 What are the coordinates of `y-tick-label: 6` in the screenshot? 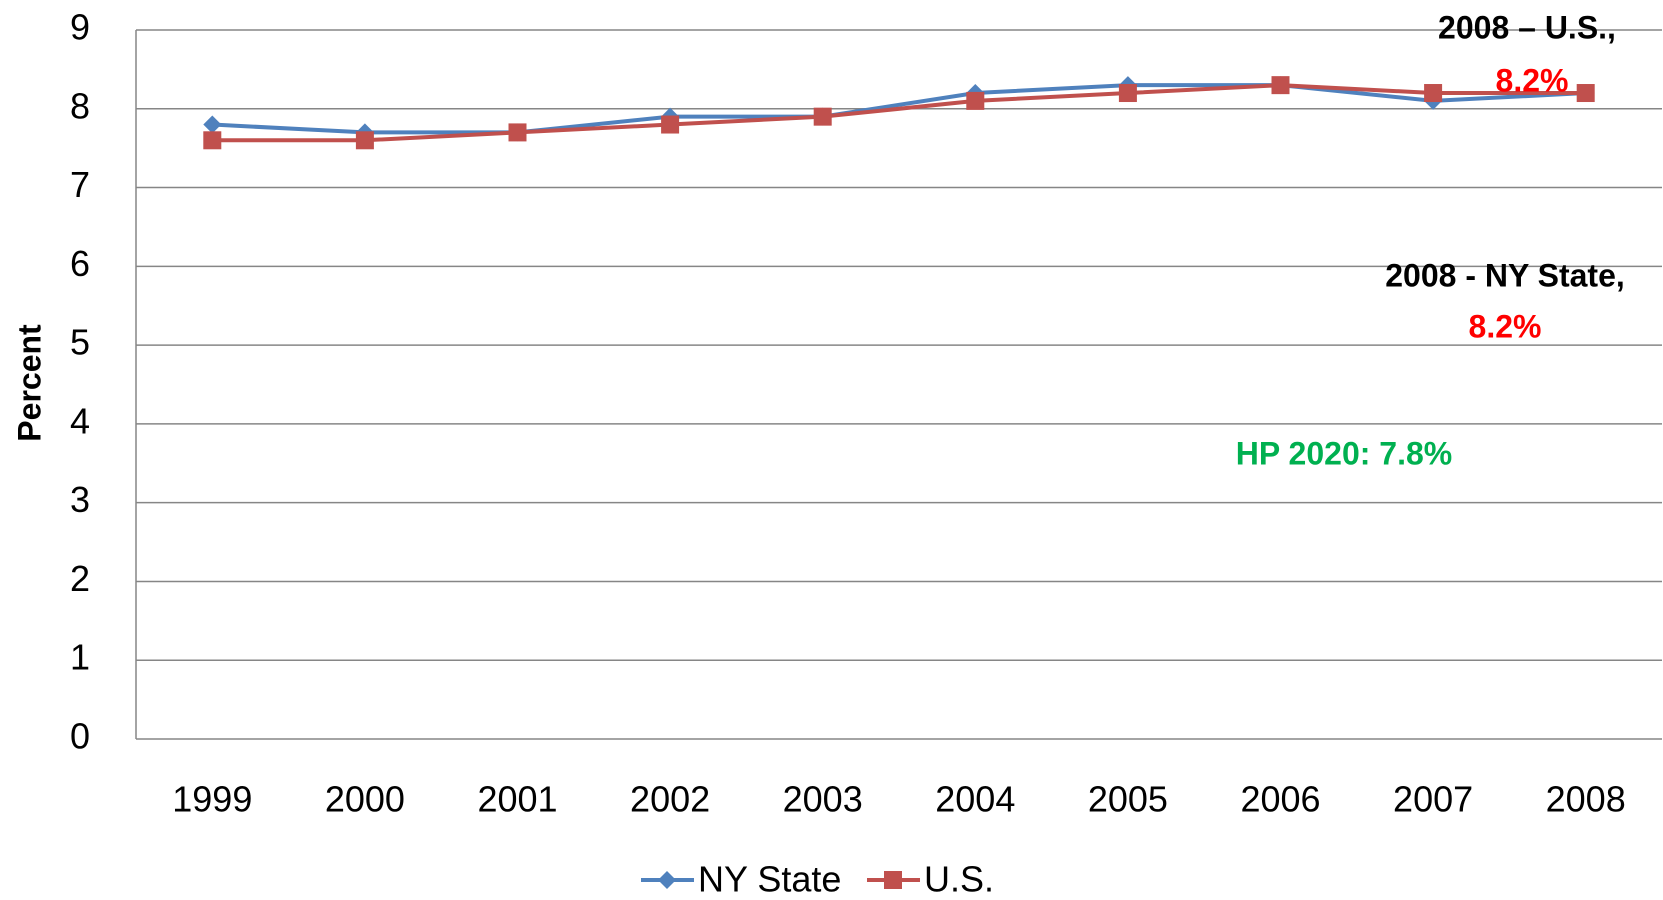 It's located at (80, 263).